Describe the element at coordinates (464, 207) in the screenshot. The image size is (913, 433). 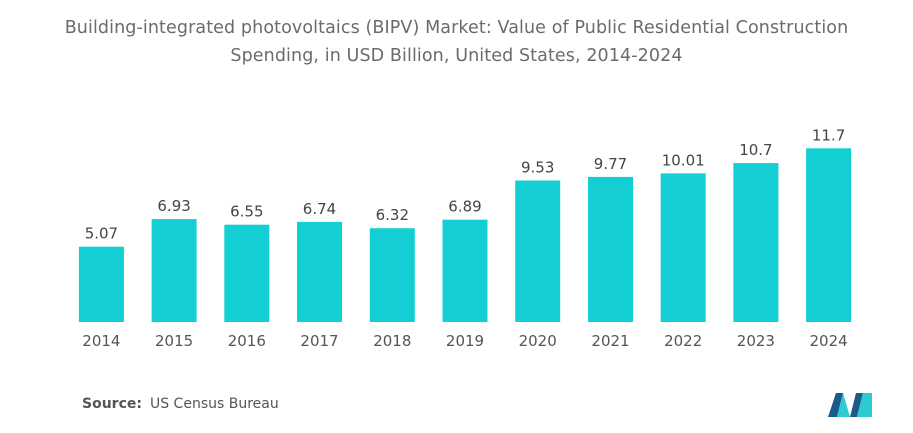
I see `data-label-2019: 6.89` at that location.